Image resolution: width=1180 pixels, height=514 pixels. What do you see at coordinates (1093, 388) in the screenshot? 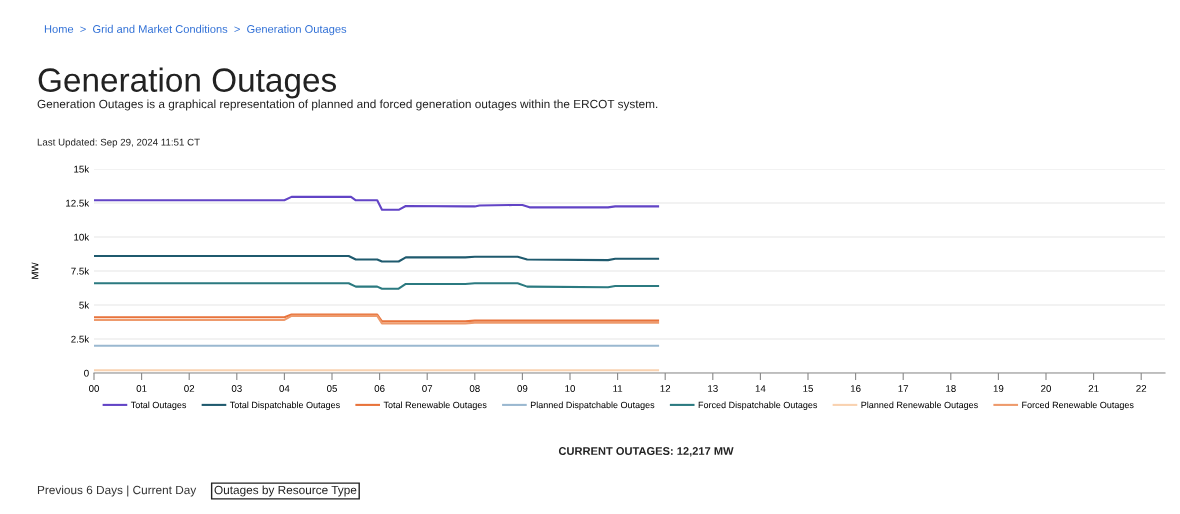
I see `x-tick-label: 21` at bounding box center [1093, 388].